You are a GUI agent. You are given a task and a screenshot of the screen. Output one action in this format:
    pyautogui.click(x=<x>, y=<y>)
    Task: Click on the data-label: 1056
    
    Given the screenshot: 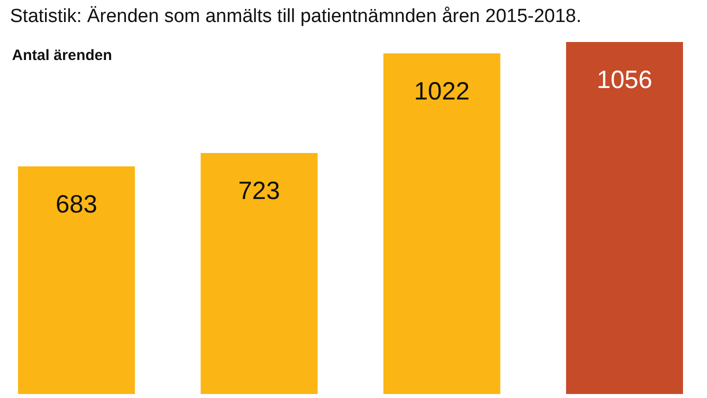 What is the action you would take?
    pyautogui.click(x=624, y=80)
    